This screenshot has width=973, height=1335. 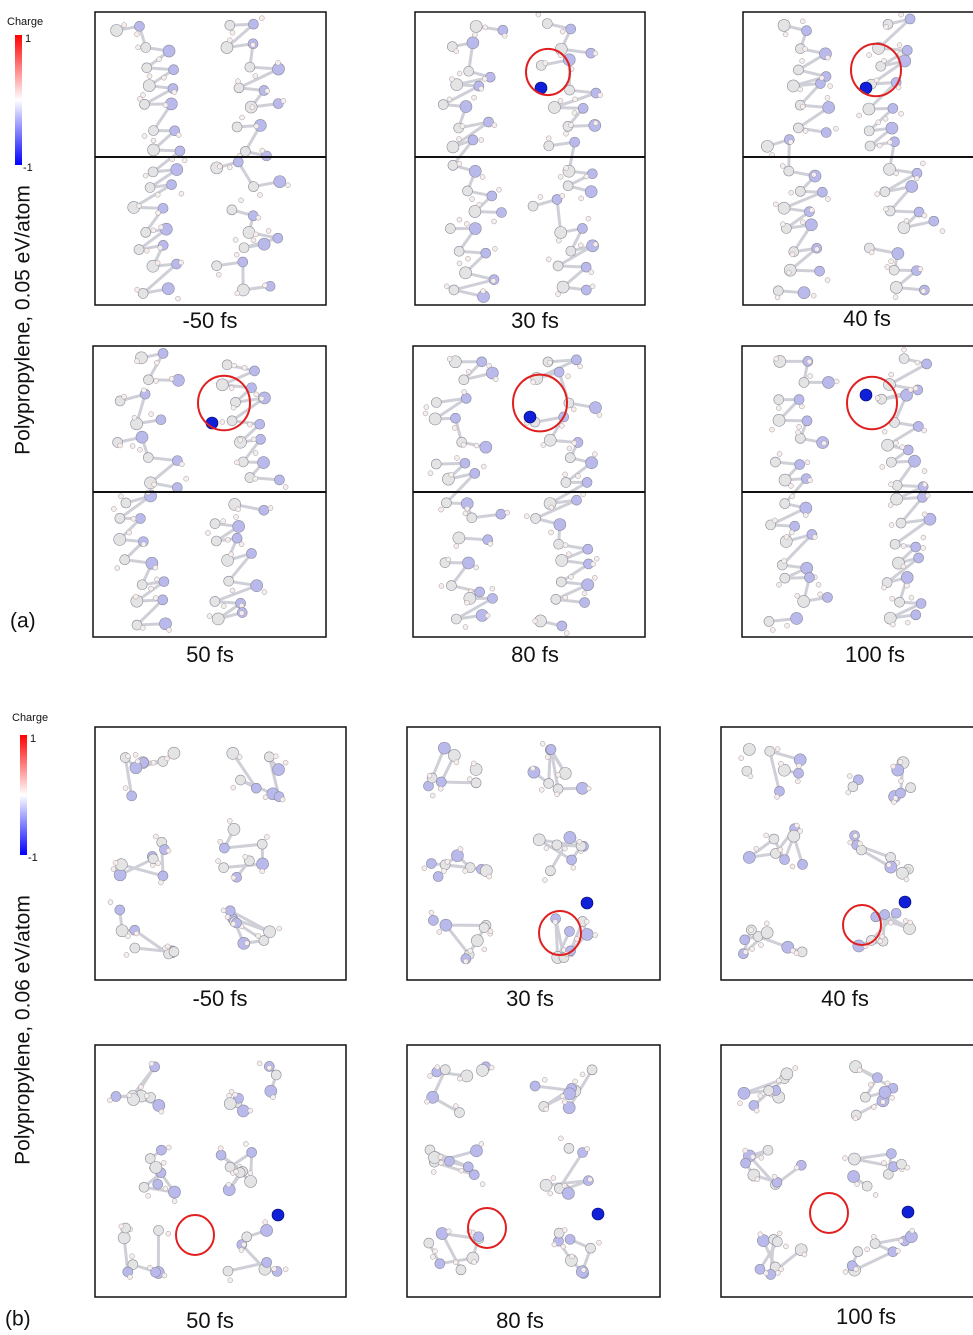 What do you see at coordinates (18, 100) in the screenshot?
I see `colorbar` at bounding box center [18, 100].